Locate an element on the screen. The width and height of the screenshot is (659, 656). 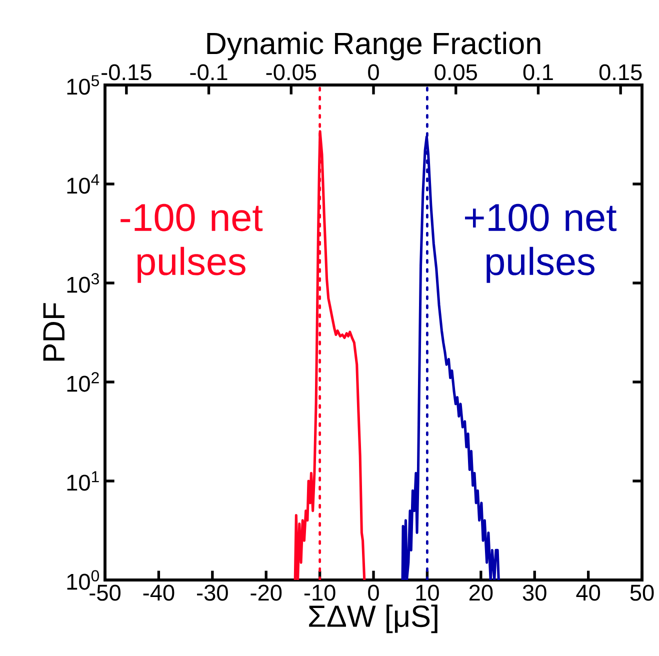
series-label: +100 net pulses is located at coordinates (541, 243).